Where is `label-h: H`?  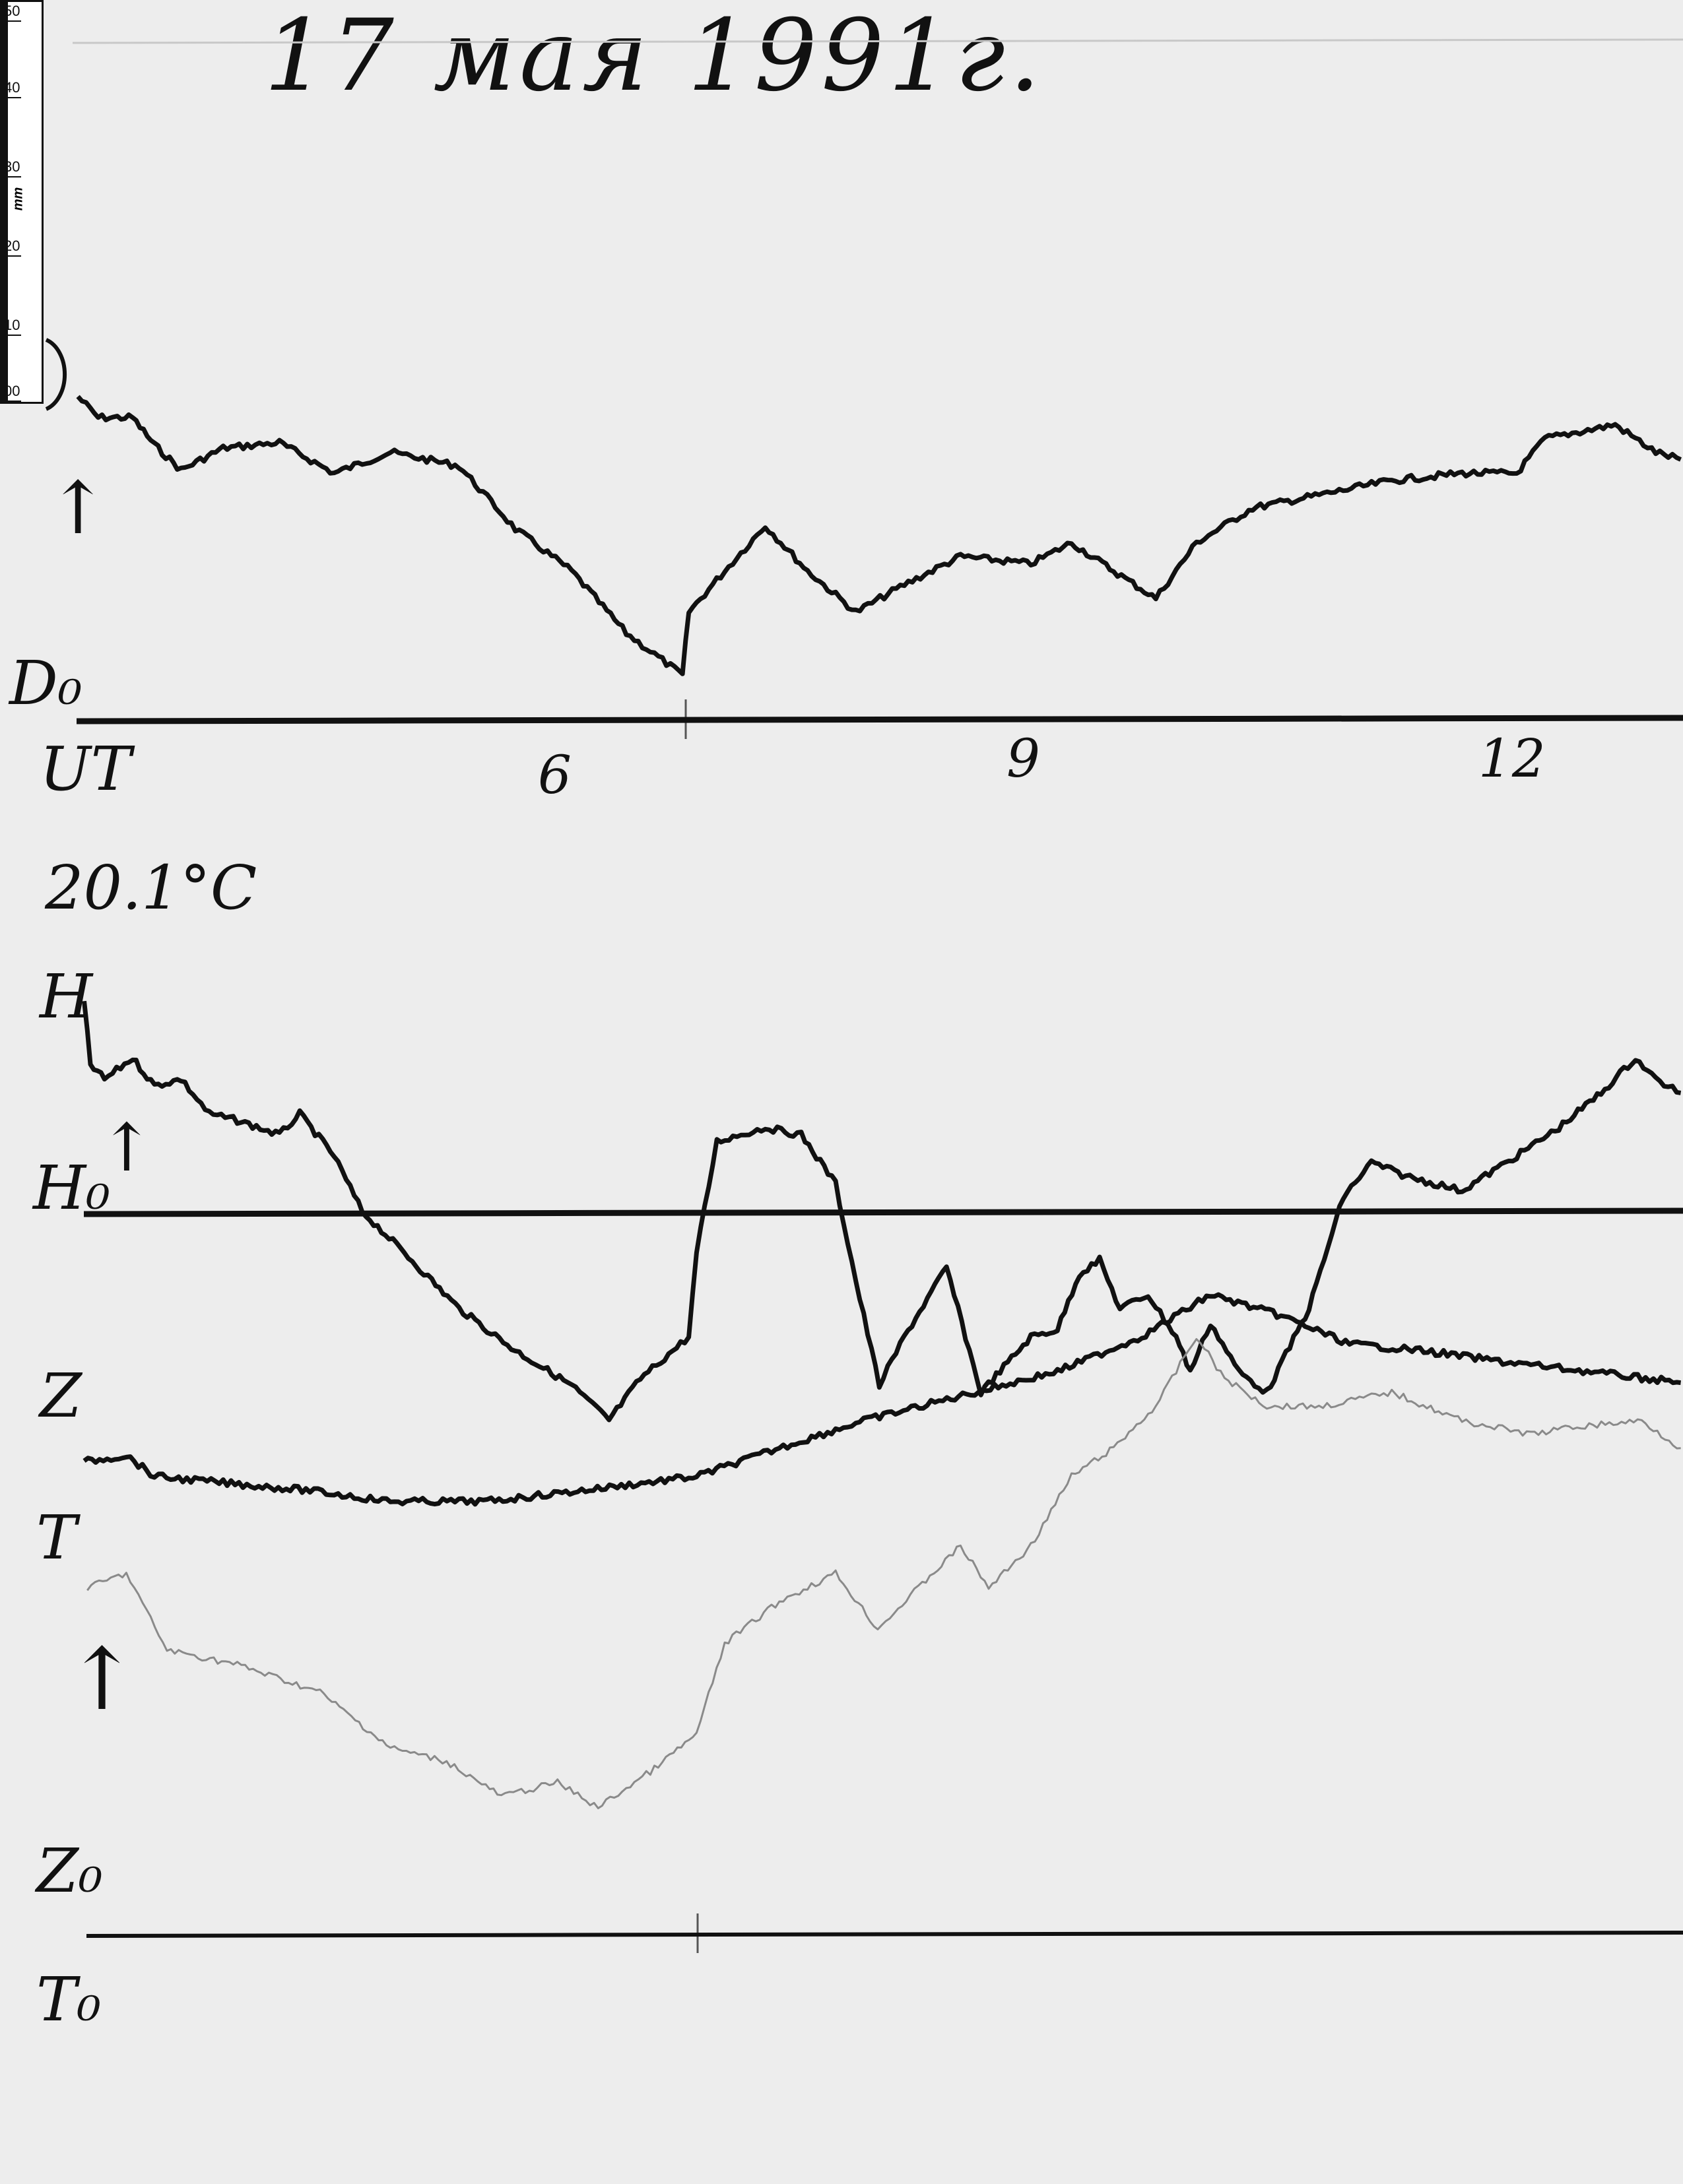
label-h: H is located at coordinates (66, 996).